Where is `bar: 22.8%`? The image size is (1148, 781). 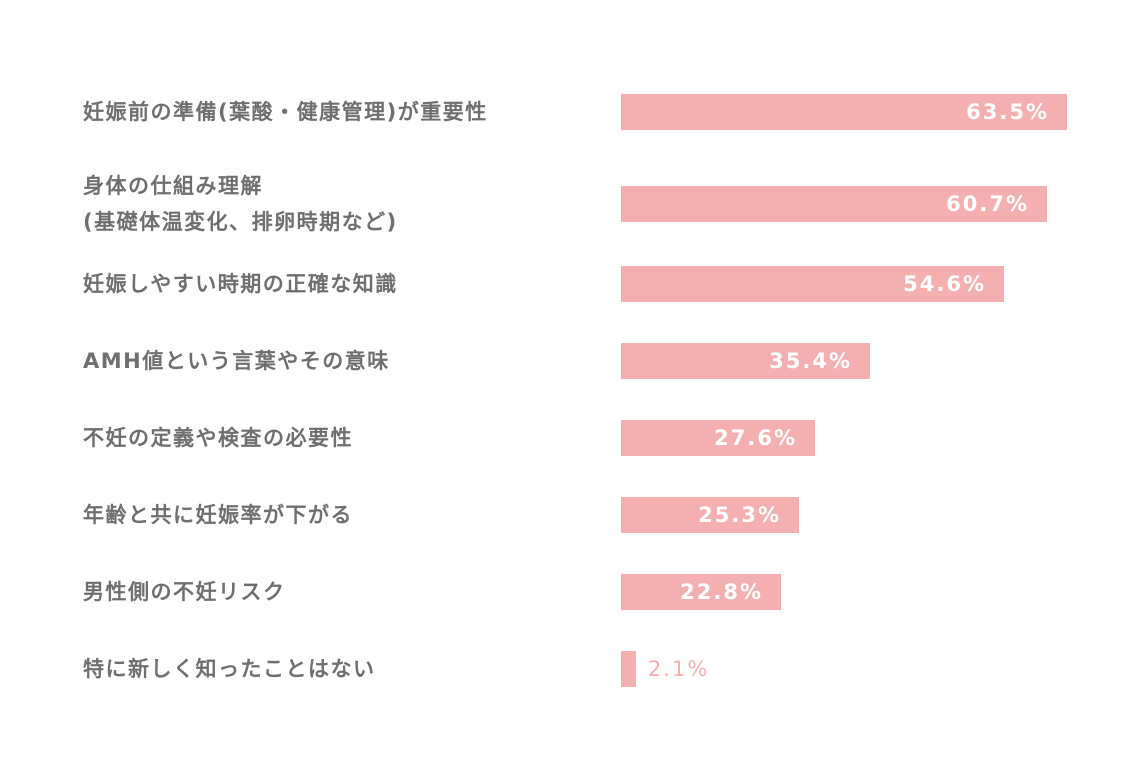
bar: 22.8% is located at coordinates (701, 592).